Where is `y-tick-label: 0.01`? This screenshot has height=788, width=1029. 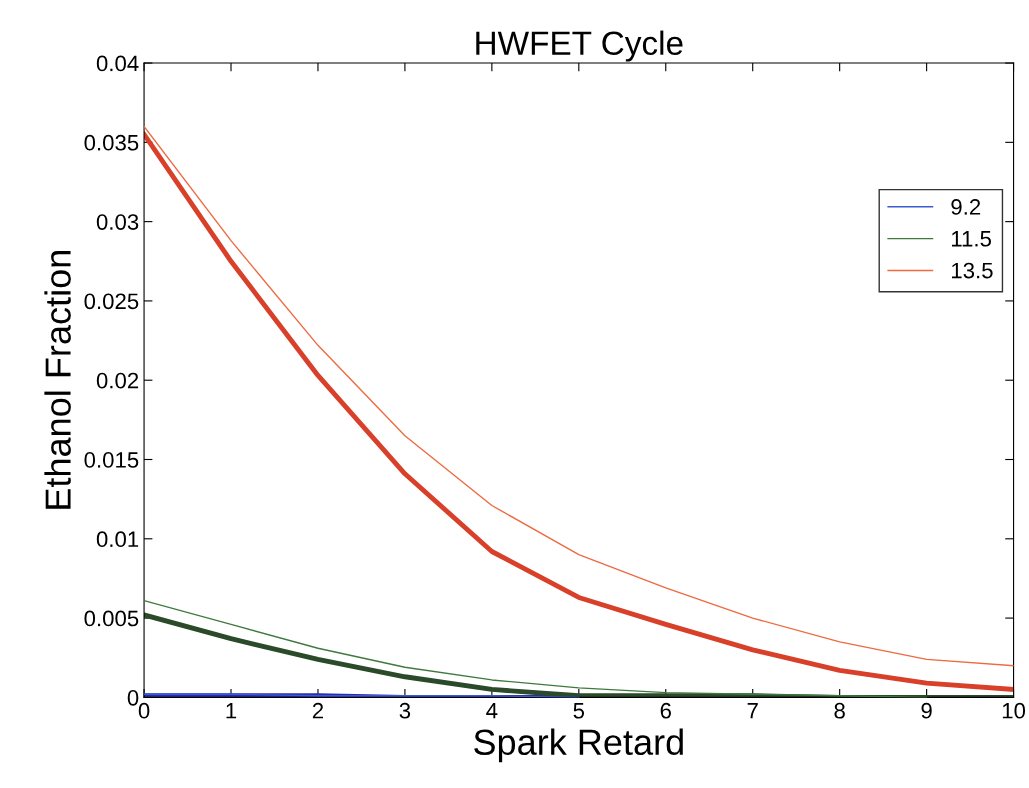 y-tick-label: 0.01 is located at coordinates (117, 539).